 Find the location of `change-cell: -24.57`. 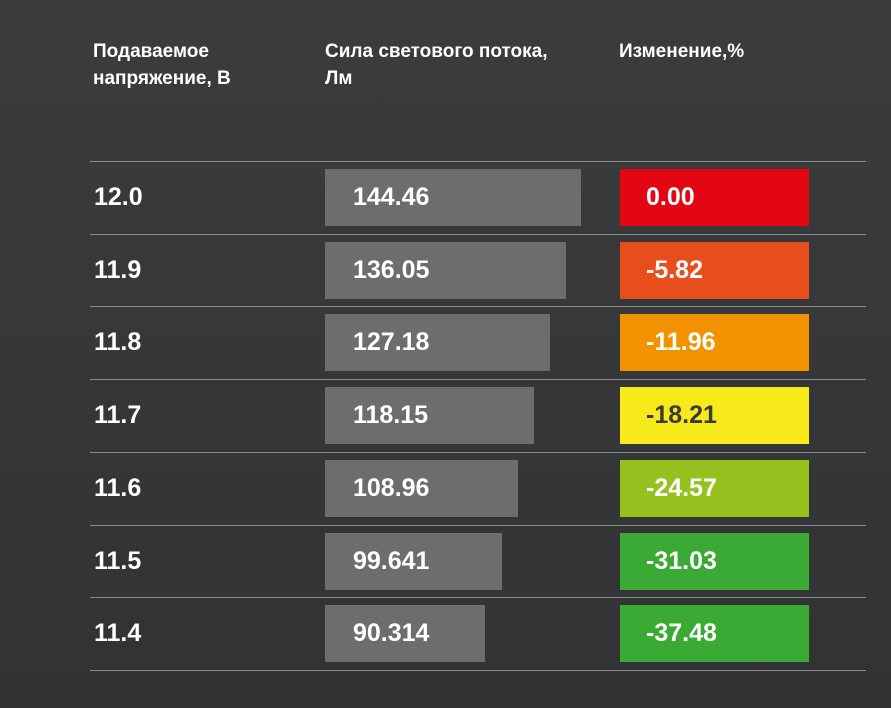

change-cell: -24.57 is located at coordinates (714, 488).